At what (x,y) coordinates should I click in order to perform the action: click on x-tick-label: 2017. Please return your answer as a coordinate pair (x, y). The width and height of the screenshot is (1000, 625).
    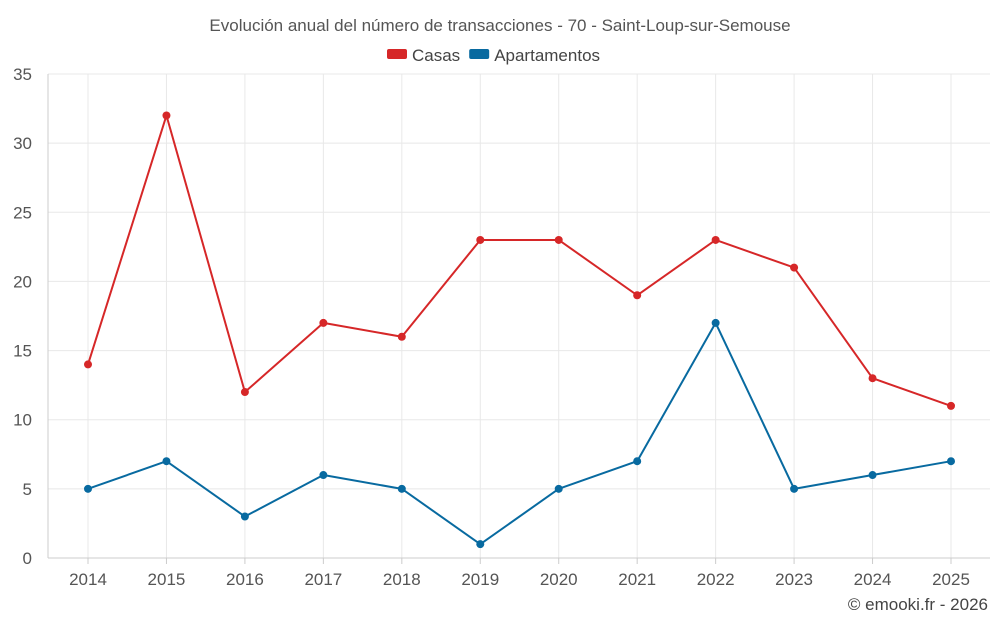
    Looking at the image, I should click on (323, 579).